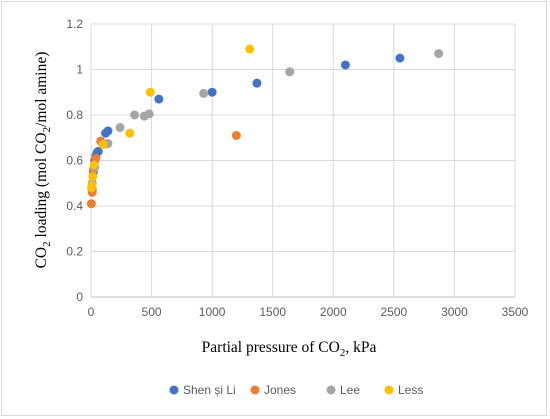 This screenshot has height=419, width=550. Describe the element at coordinates (212, 312) in the screenshot. I see `x-tick-label: 1000` at that location.